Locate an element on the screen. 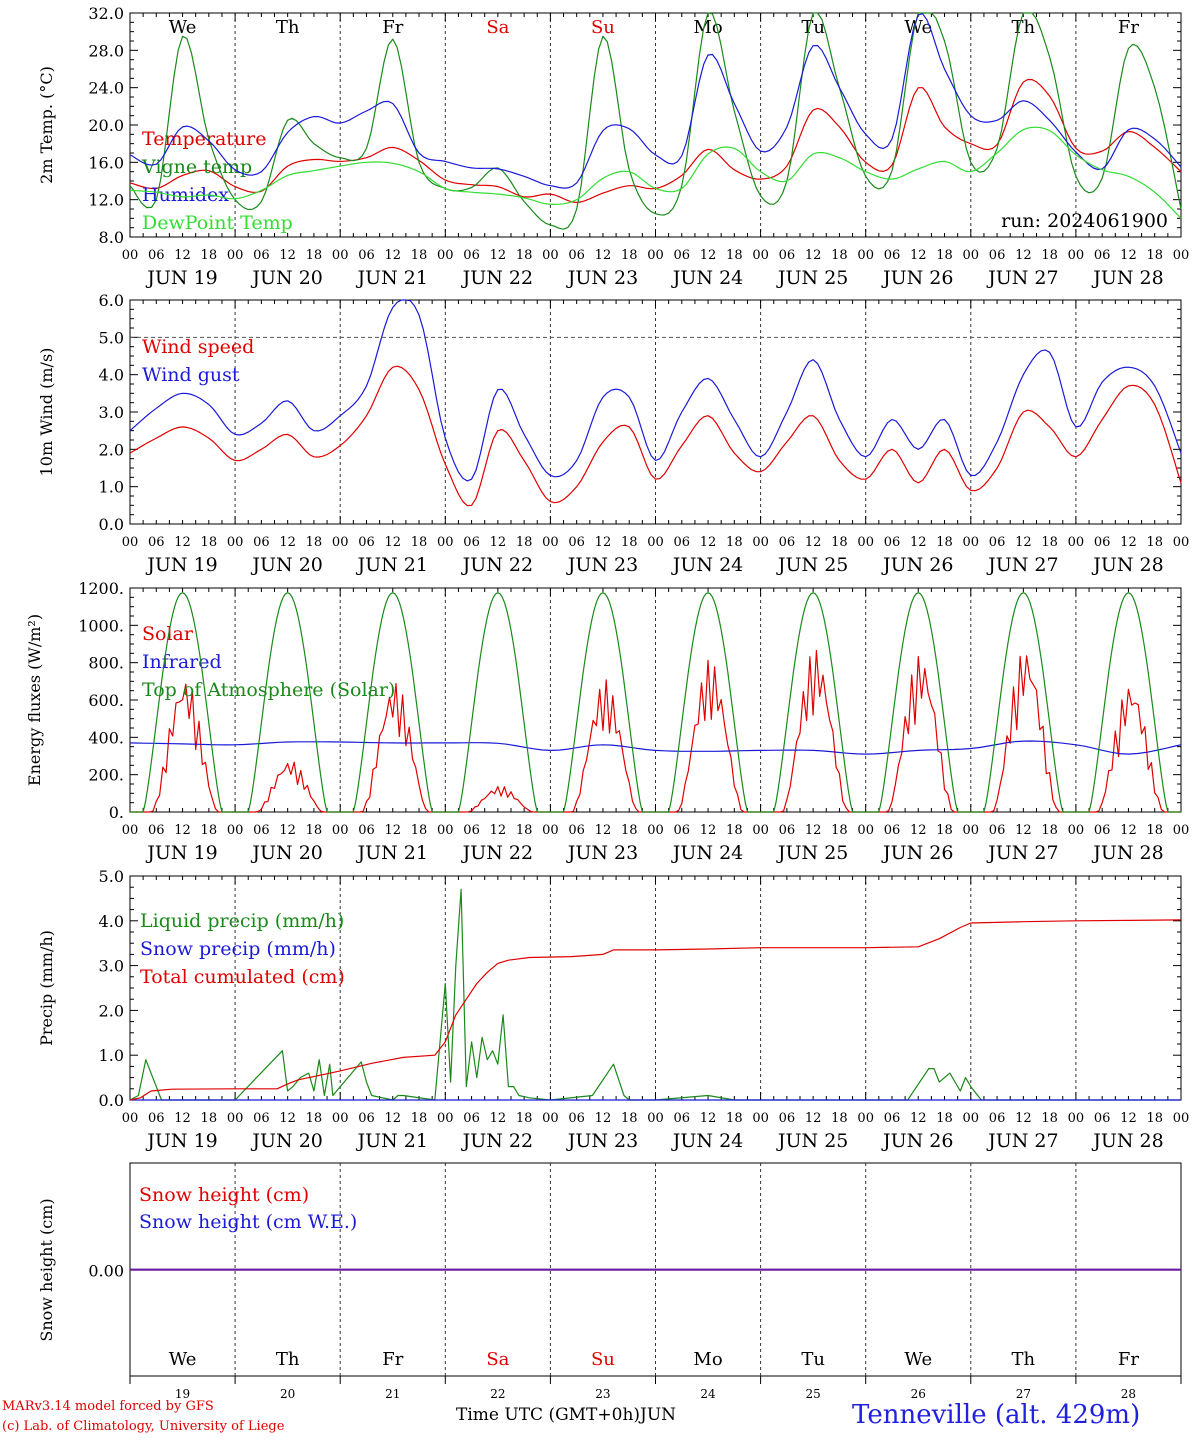 Image resolution: width=1194 pixels, height=1440 pixels. day-number-label: 22 is located at coordinates (497, 1394).